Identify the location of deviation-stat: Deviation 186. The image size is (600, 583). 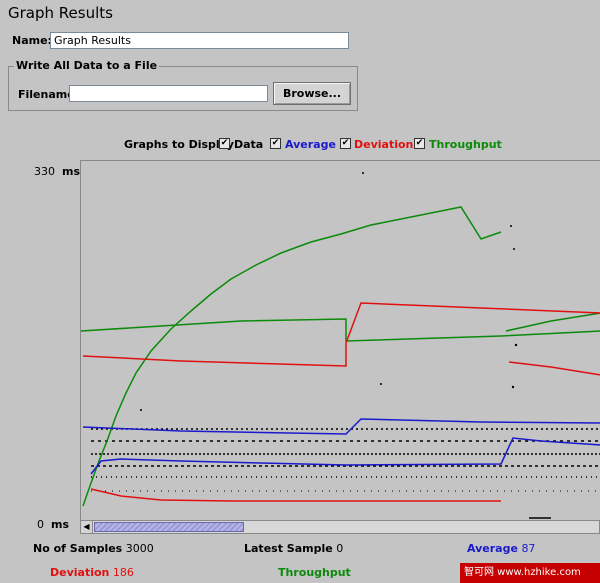
(92, 572).